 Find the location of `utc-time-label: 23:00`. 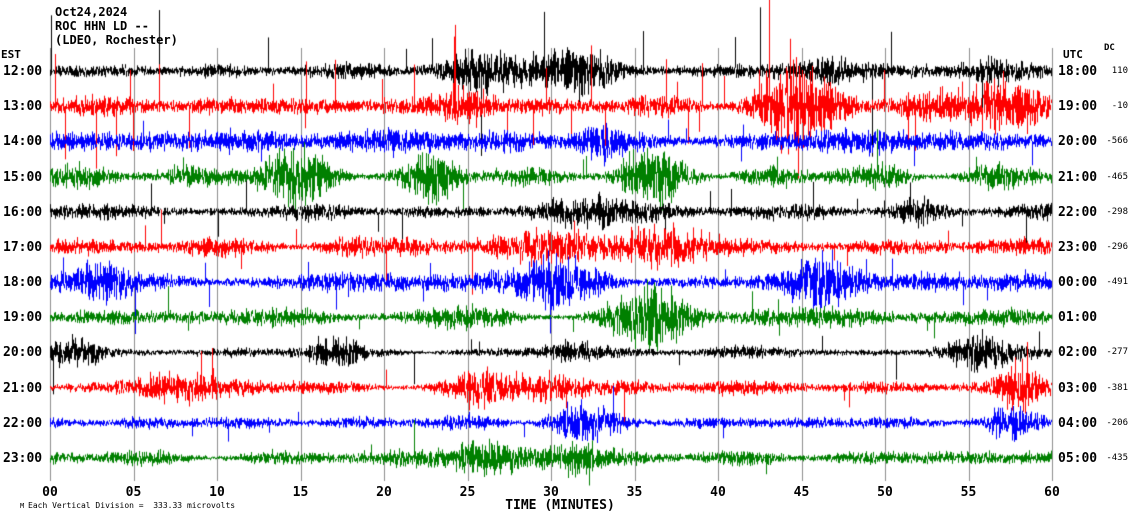

utc-time-label: 23:00 is located at coordinates (1078, 247).